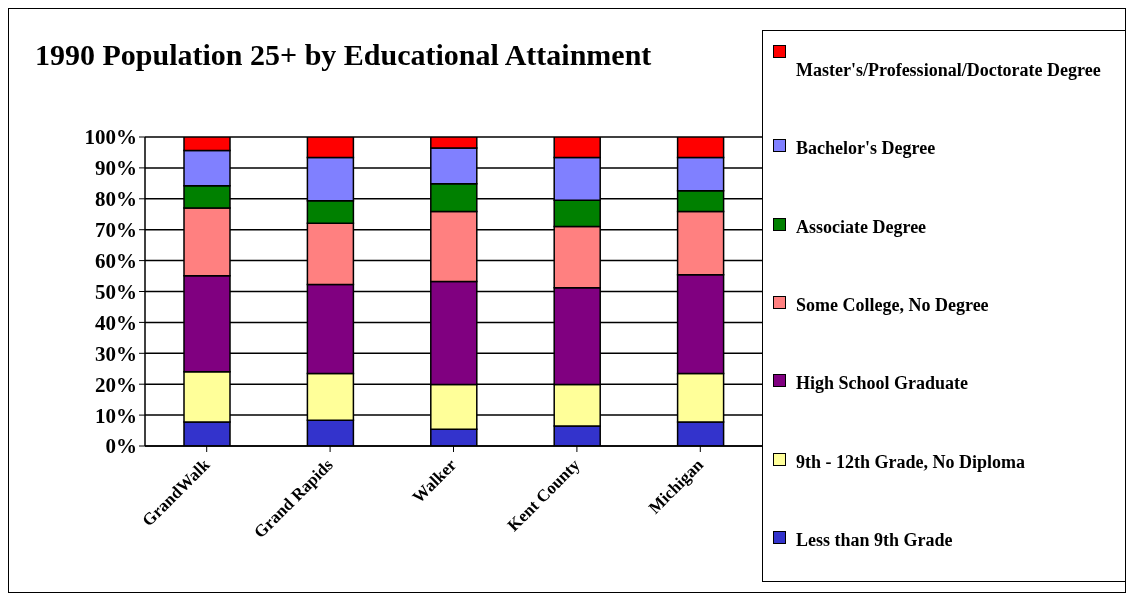 This screenshot has height=595, width=1128. What do you see at coordinates (116, 168) in the screenshot?
I see `y-tick-label: 90%` at bounding box center [116, 168].